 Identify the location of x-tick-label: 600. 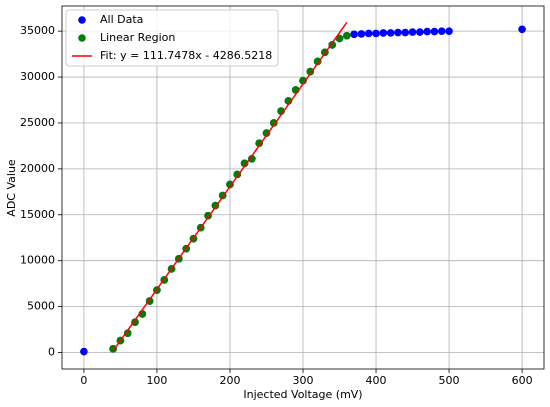
(522, 380).